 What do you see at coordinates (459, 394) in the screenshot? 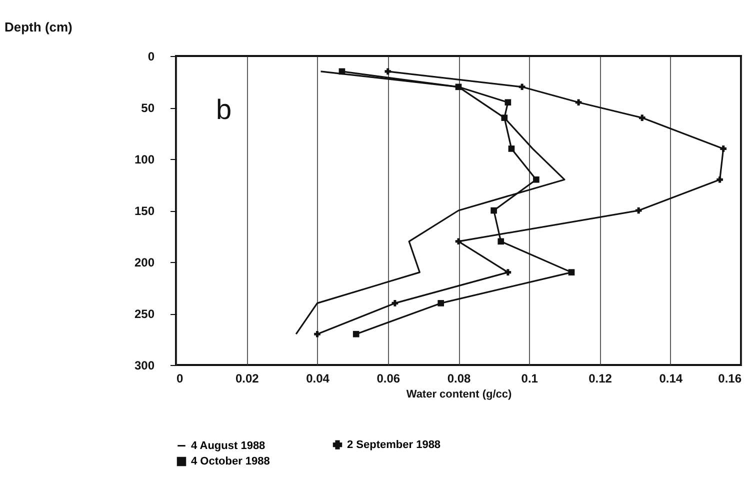
I see `x-axis-title: Water content (g/cc)` at bounding box center [459, 394].